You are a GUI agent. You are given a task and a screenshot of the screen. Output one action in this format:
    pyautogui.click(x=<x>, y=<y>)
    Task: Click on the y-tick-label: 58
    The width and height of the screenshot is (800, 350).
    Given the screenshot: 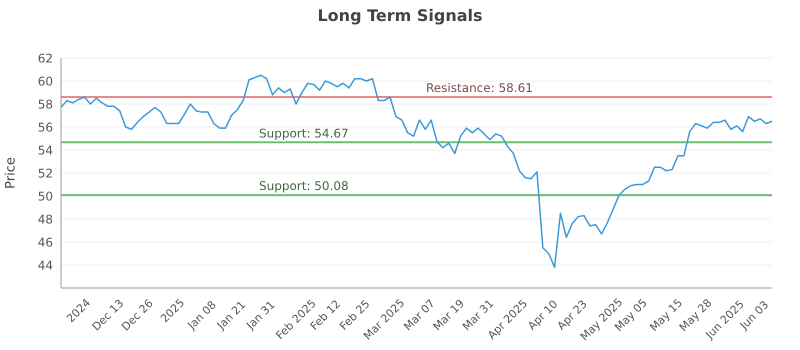 What is the action you would take?
    pyautogui.click(x=45, y=104)
    